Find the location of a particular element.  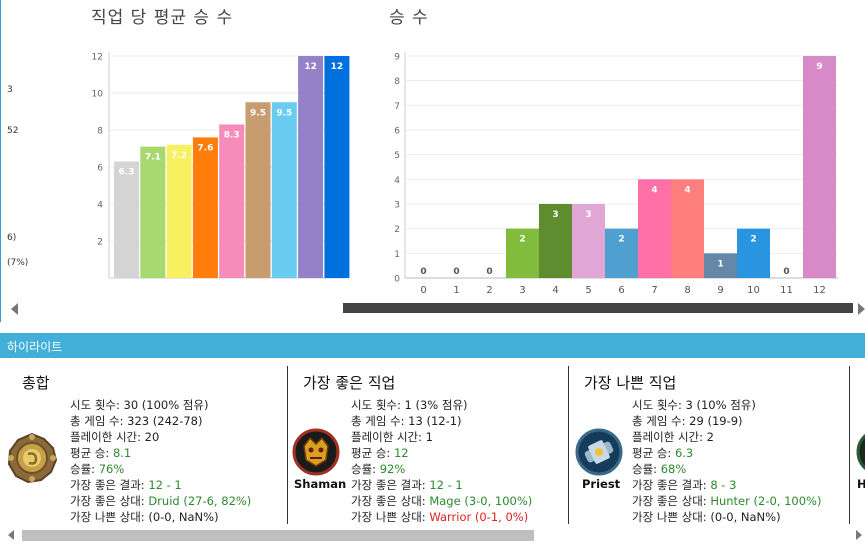

scroll-left-arrow-icon is located at coordinates (14, 309).